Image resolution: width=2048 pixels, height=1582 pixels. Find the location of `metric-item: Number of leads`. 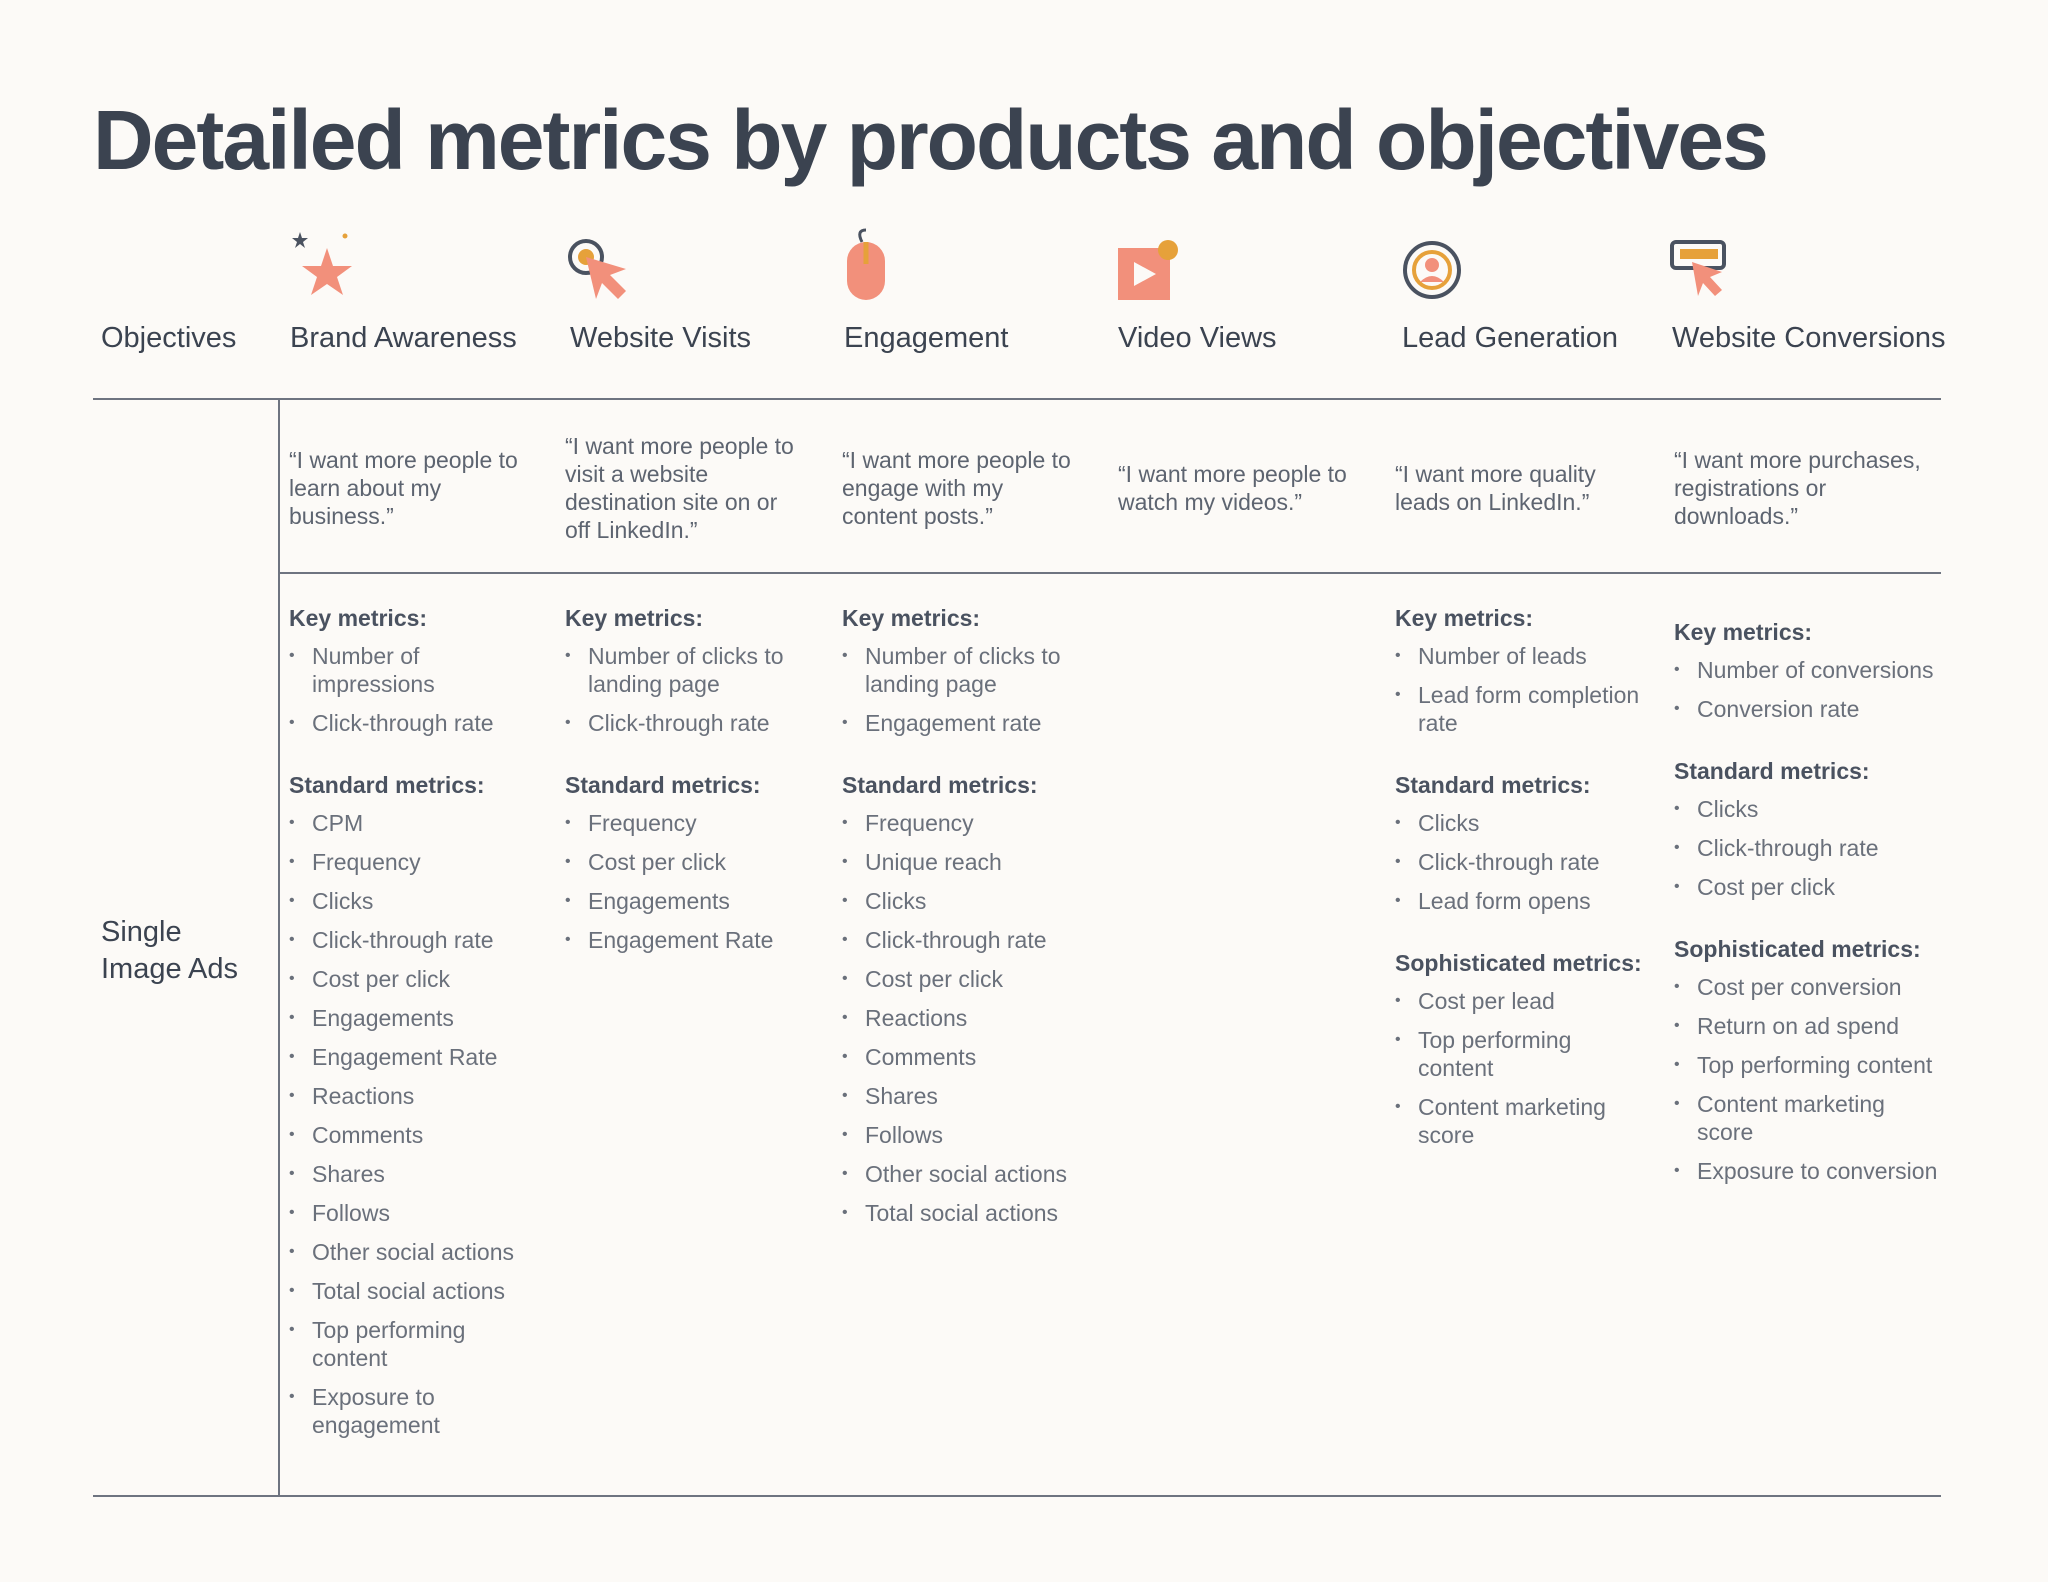

metric-item: Number of leads is located at coordinates (1520, 656).